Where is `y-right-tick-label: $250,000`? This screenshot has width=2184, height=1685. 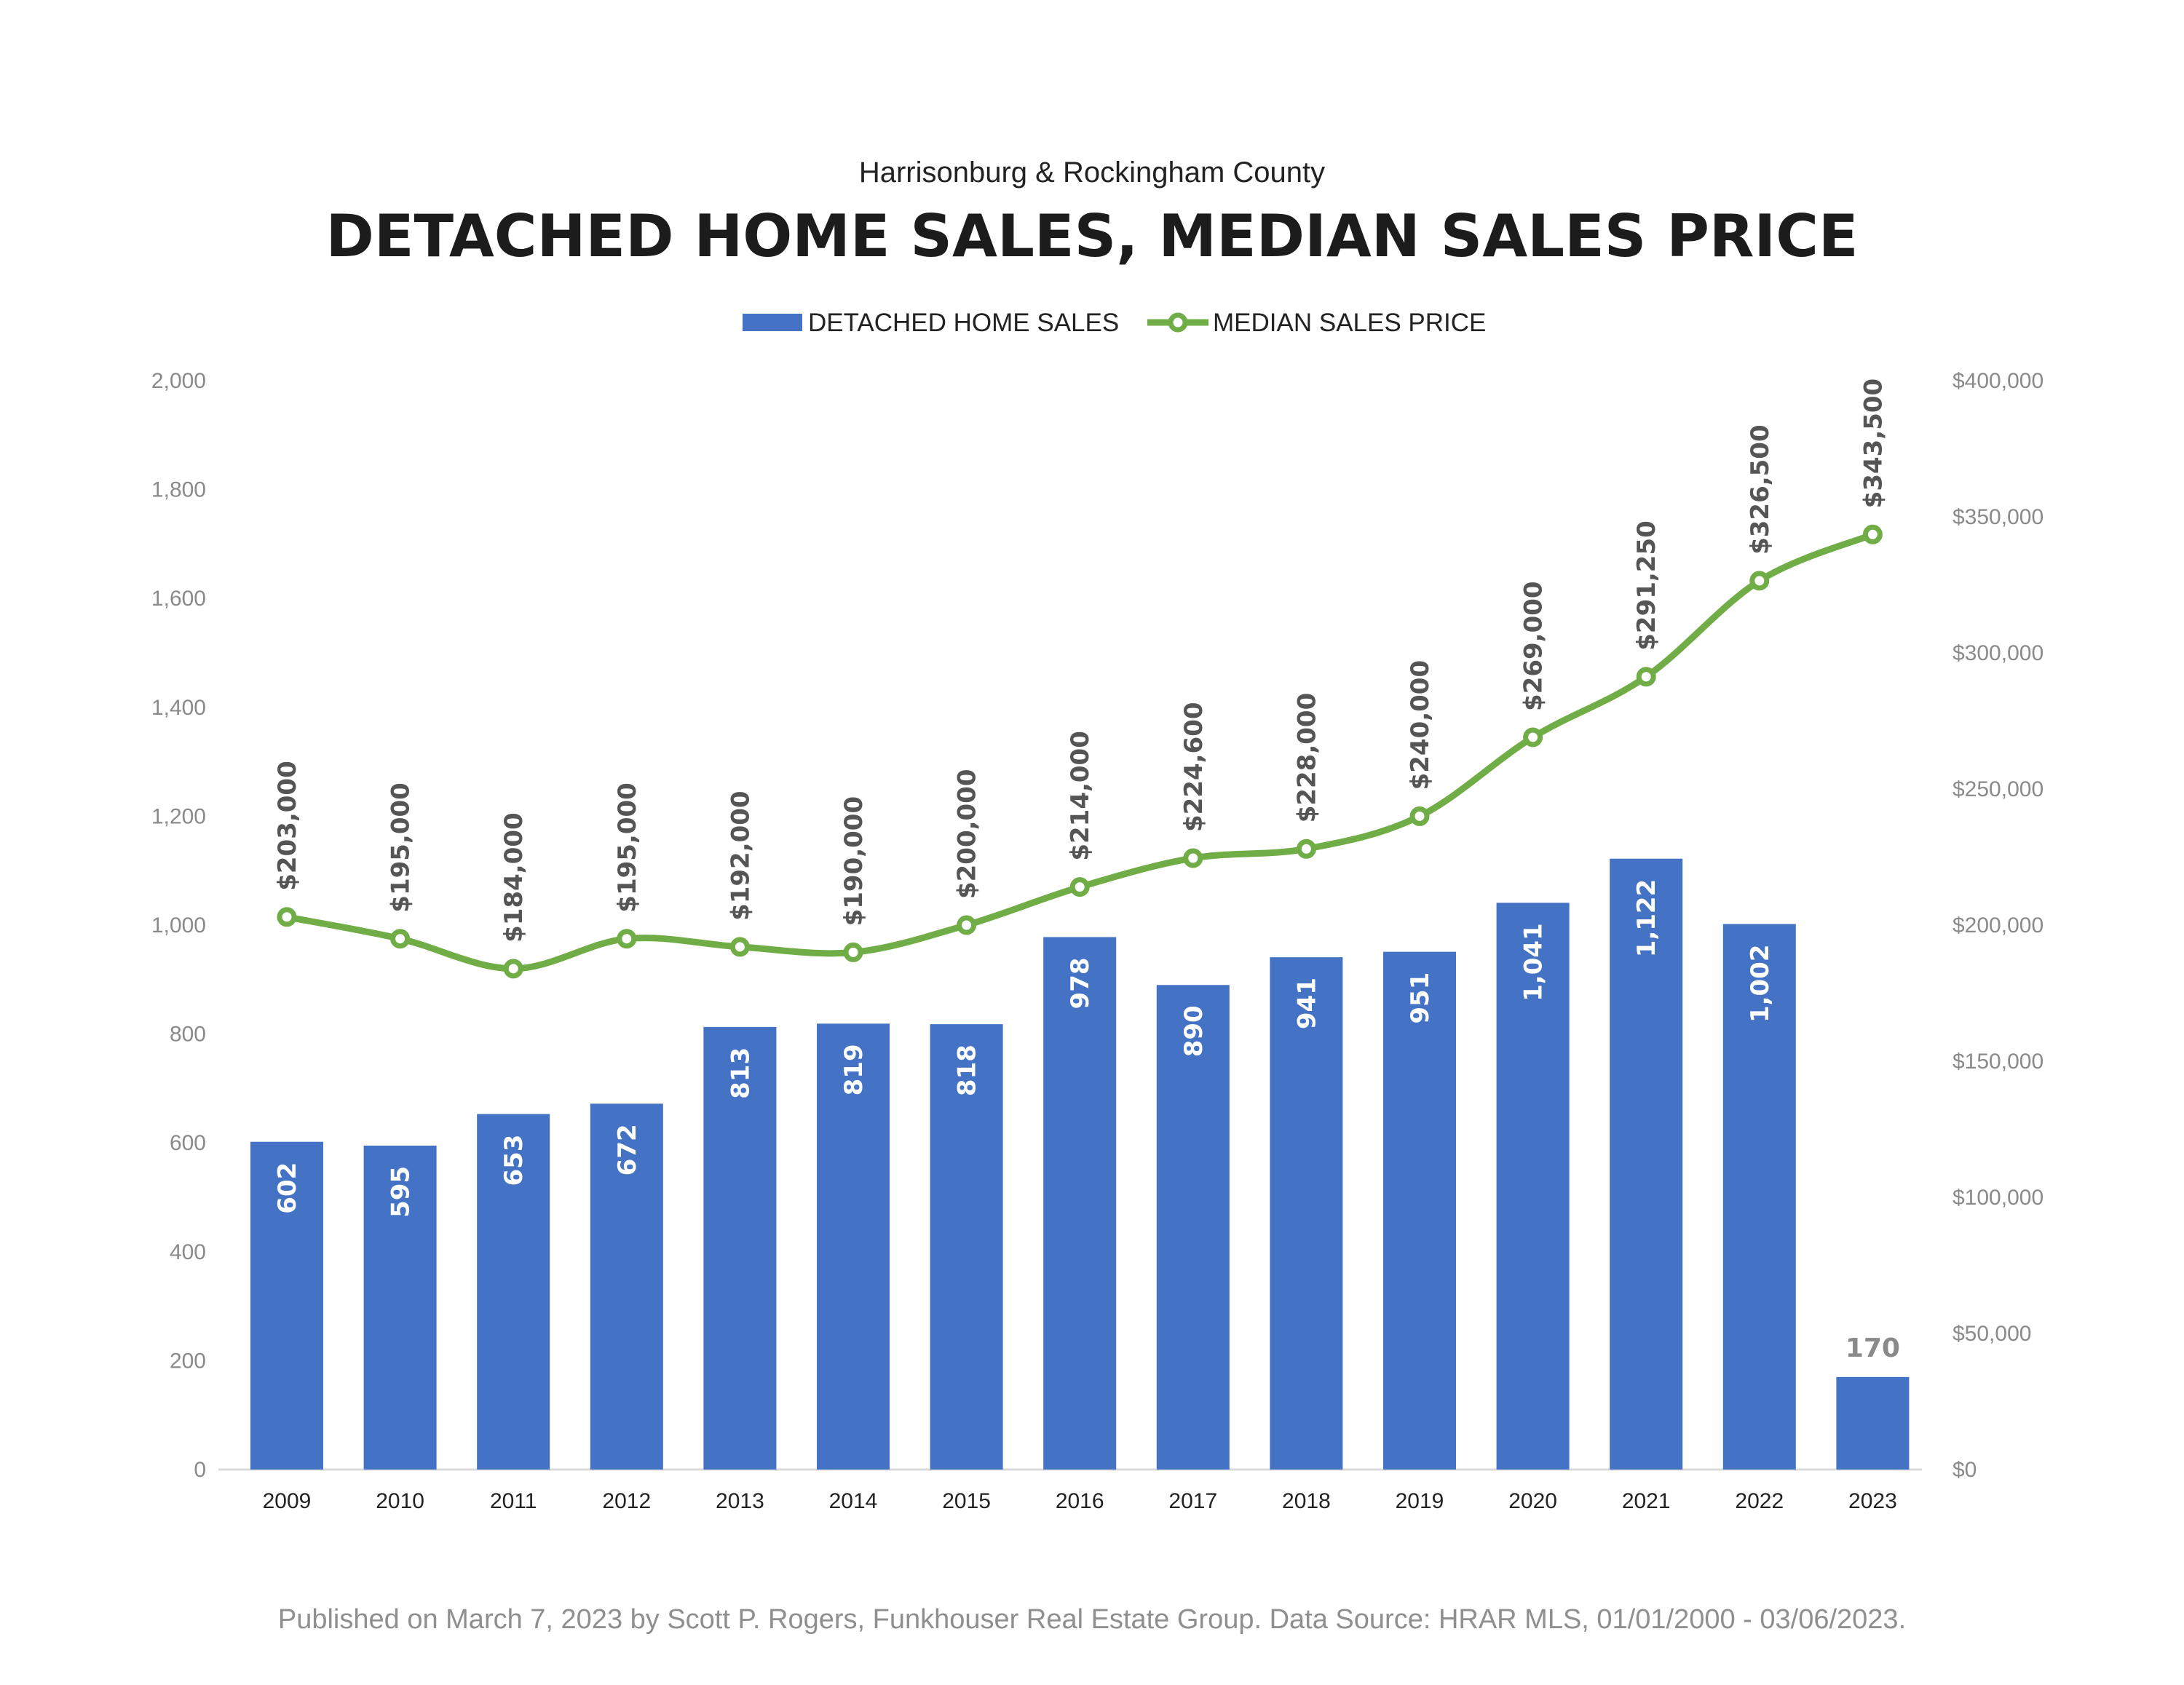 y-right-tick-label: $250,000 is located at coordinates (1997, 789).